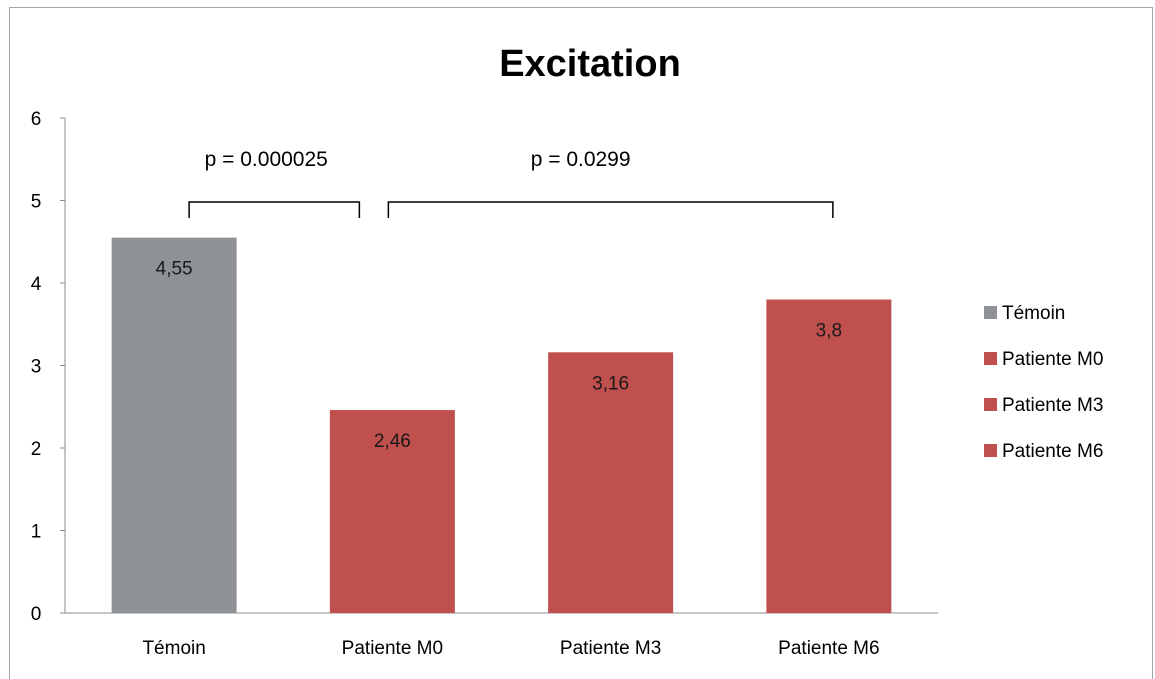  Describe the element at coordinates (392, 441) in the screenshot. I see `data-label: 2,46` at that location.